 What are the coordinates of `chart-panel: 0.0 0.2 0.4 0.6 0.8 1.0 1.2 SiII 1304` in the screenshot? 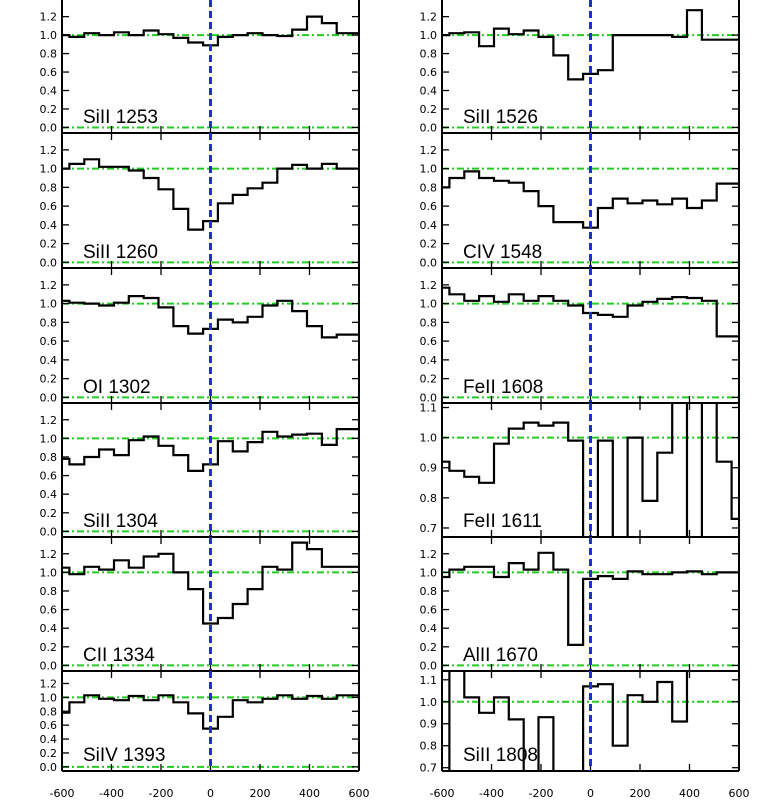 It's located at (200, 470).